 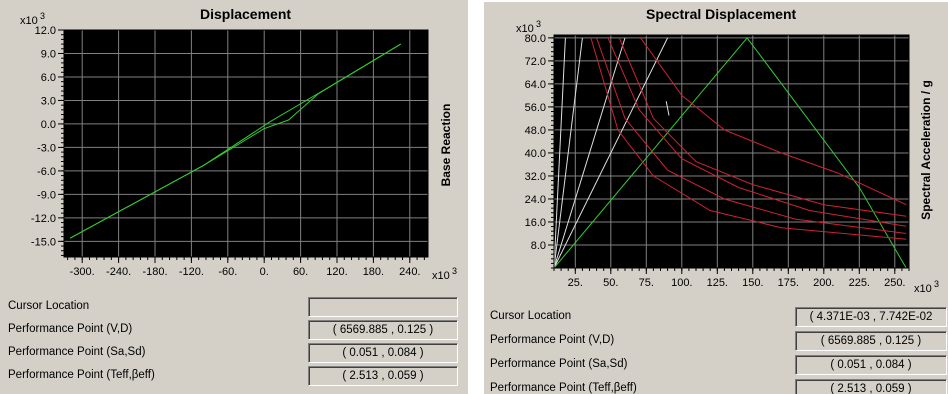 I want to click on x-tick-label: 60., so click(x=300, y=272).